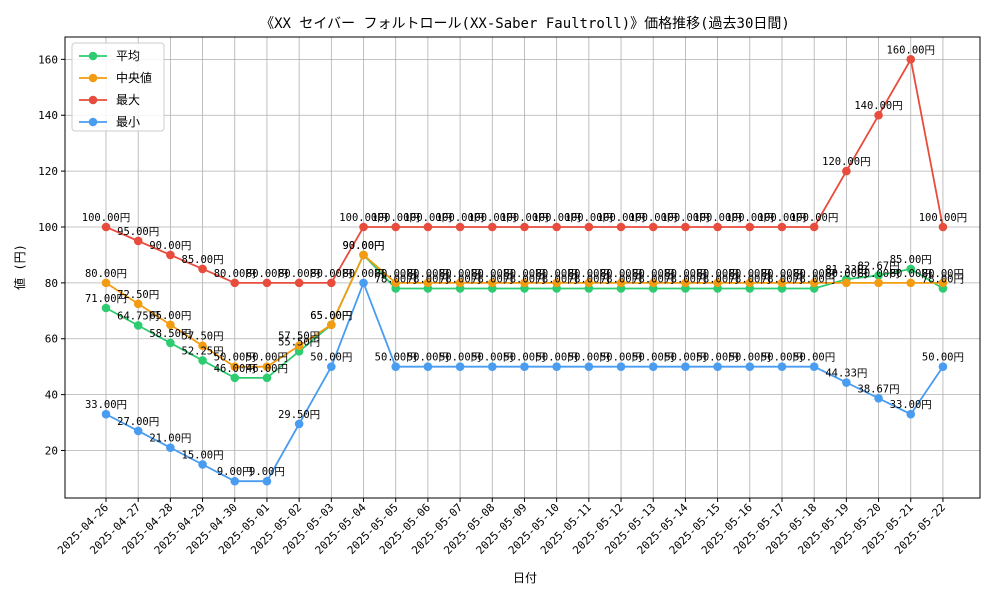  Describe the element at coordinates (19, 267) in the screenshot. I see `y-axis-label: 値 (円)` at that location.